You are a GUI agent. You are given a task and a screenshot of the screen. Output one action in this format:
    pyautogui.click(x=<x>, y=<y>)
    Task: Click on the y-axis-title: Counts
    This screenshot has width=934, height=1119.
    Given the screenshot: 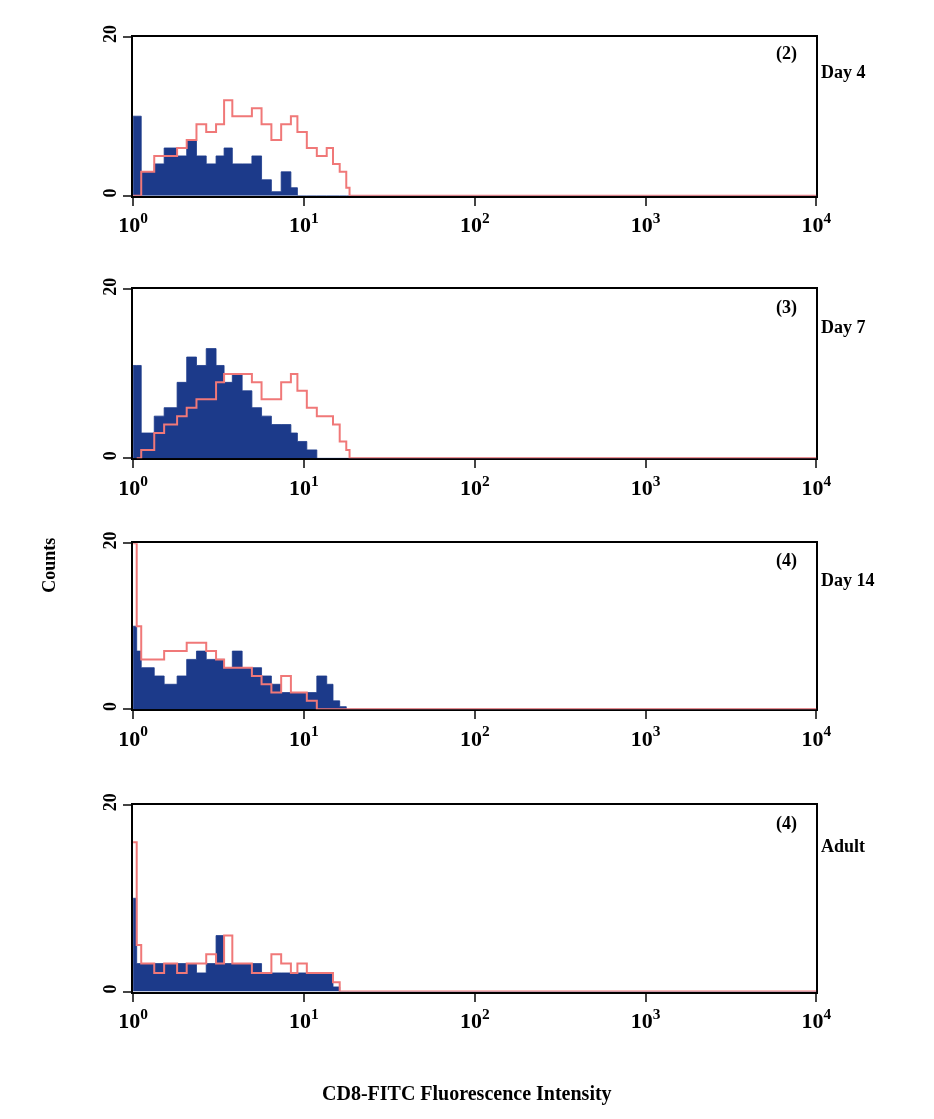 What is the action you would take?
    pyautogui.click(x=48, y=565)
    